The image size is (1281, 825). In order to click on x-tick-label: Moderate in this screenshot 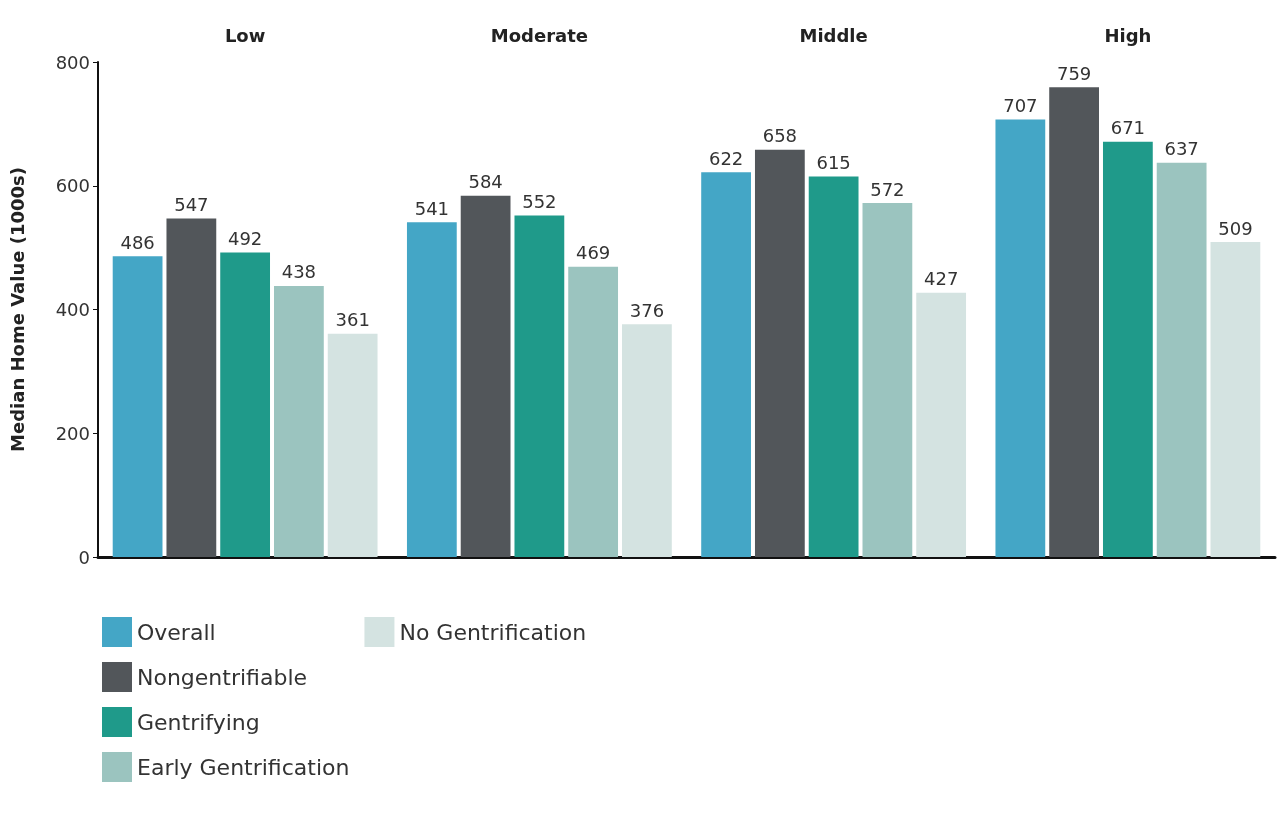, I will do `click(539, 35)`.